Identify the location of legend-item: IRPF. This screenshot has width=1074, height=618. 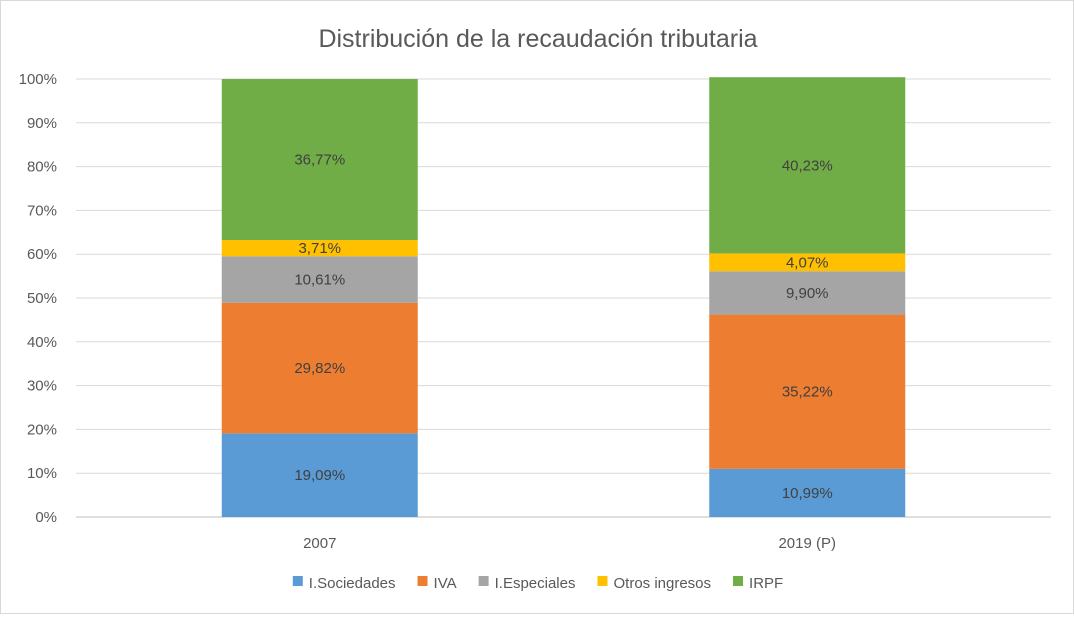
(758, 583).